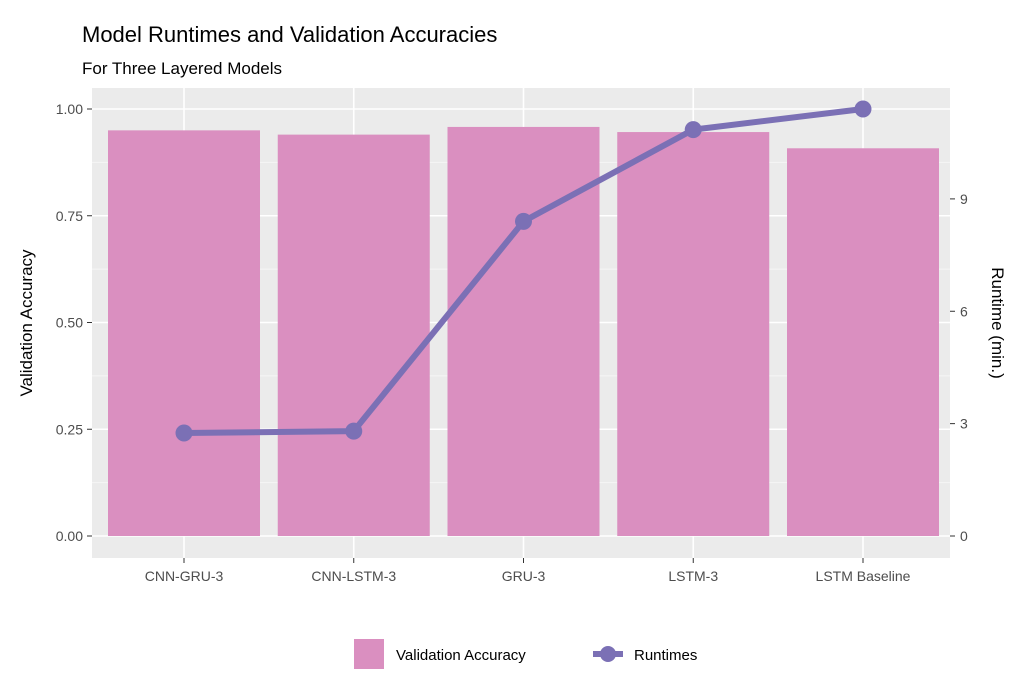 The width and height of the screenshot is (1024, 684). What do you see at coordinates (863, 342) in the screenshot?
I see `bar-lstm-baseline` at bounding box center [863, 342].